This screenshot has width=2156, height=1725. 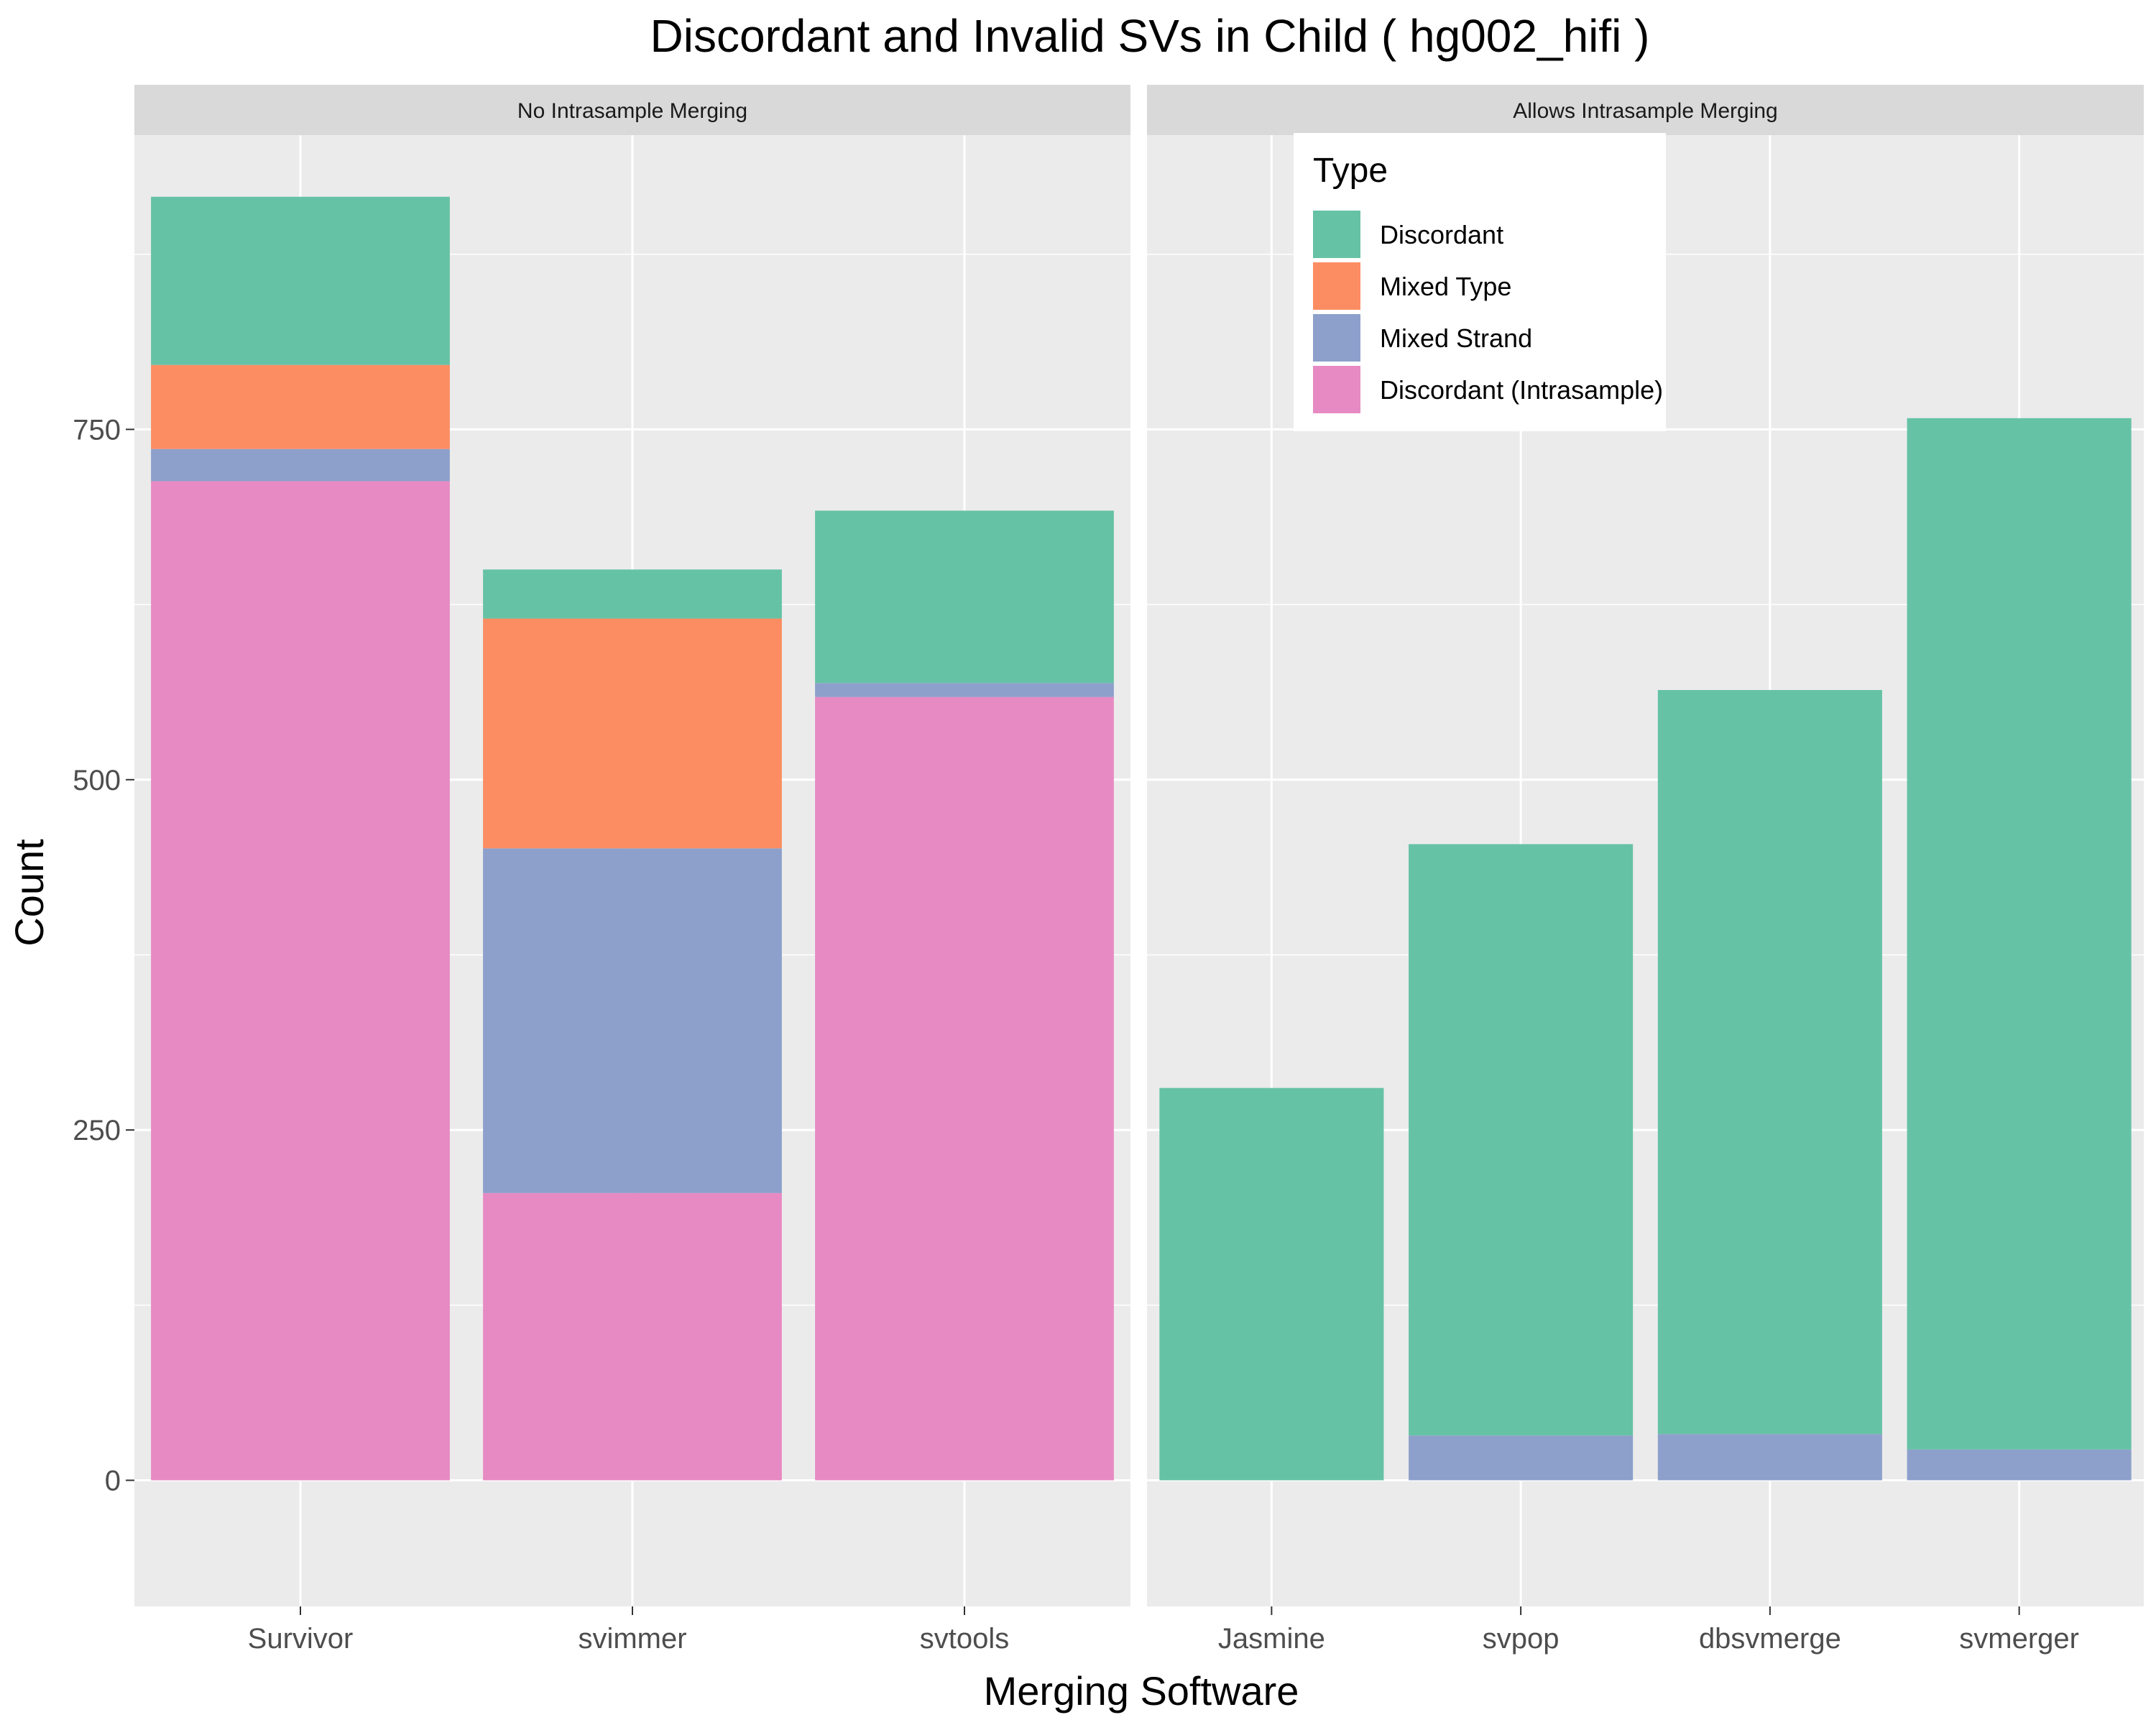 I want to click on bar-svimmer-discordant, so click(x=632, y=594).